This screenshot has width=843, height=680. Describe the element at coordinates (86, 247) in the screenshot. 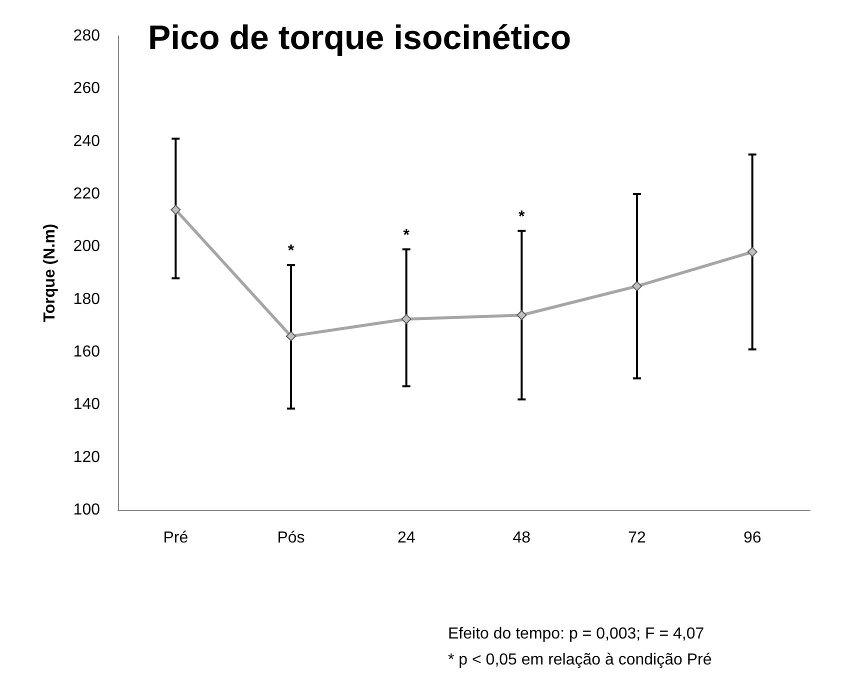

I see `y-tick-label: 200` at that location.